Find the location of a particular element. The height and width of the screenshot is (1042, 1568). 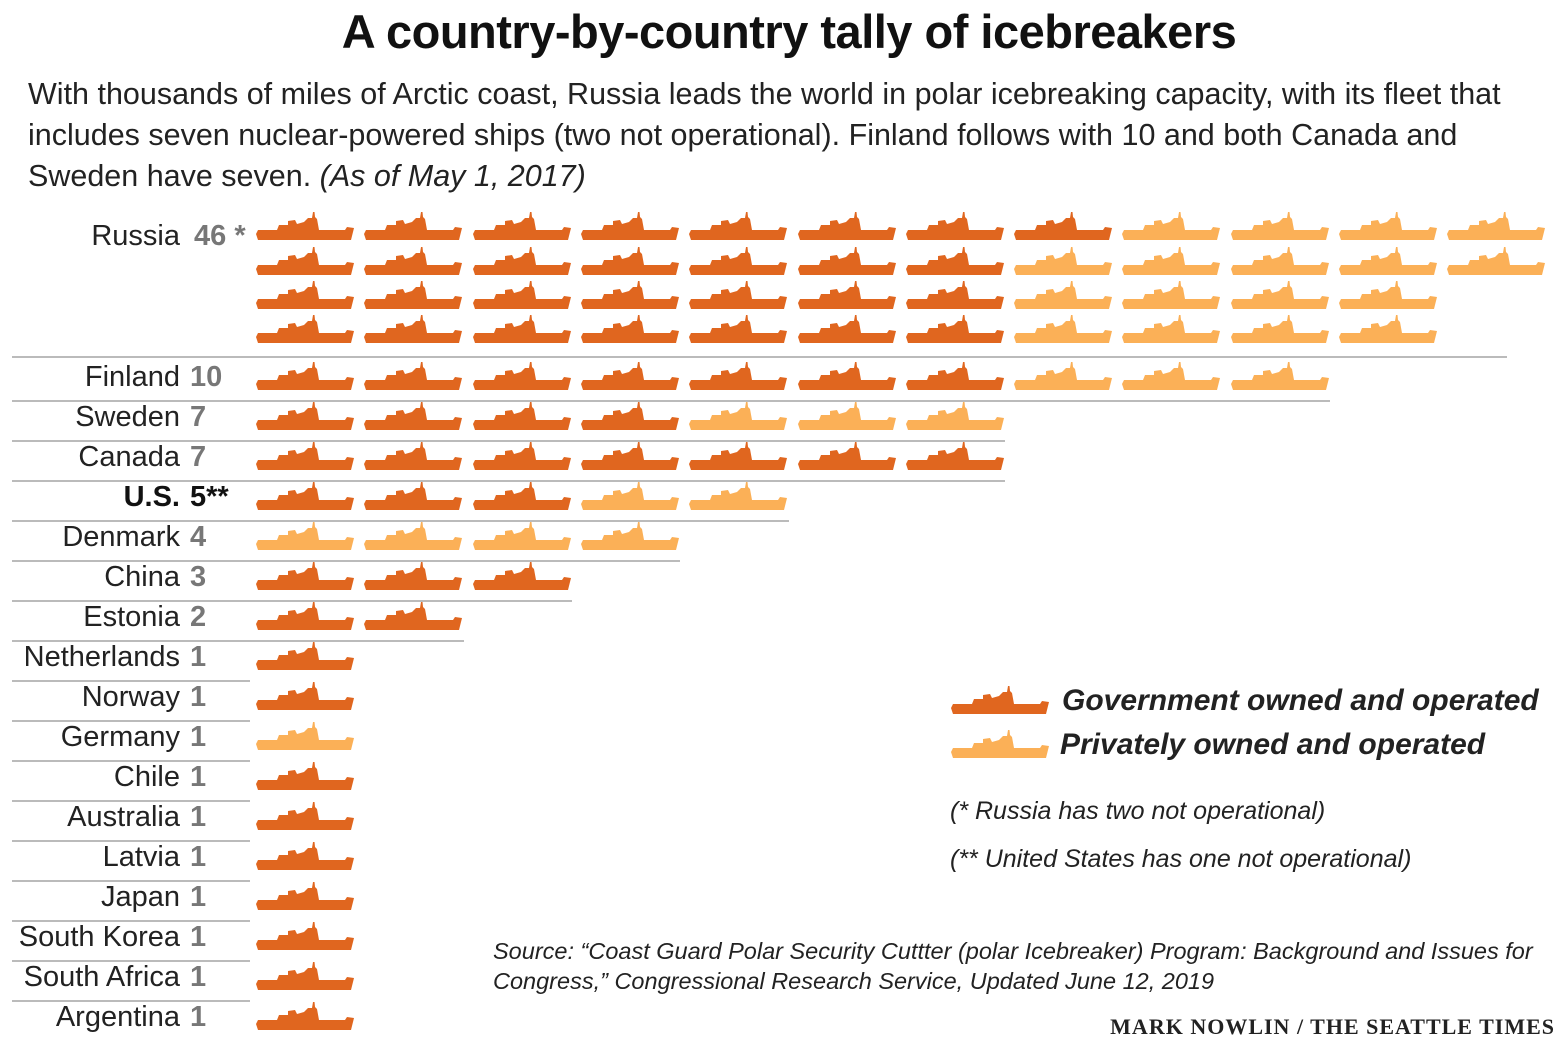

ship-icon-government-latvia is located at coordinates (305, 856).